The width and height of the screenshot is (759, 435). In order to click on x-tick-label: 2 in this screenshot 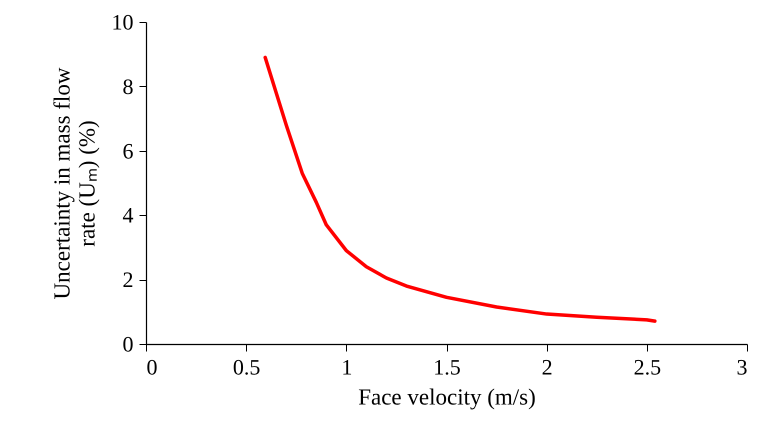, I will do `click(547, 367)`.